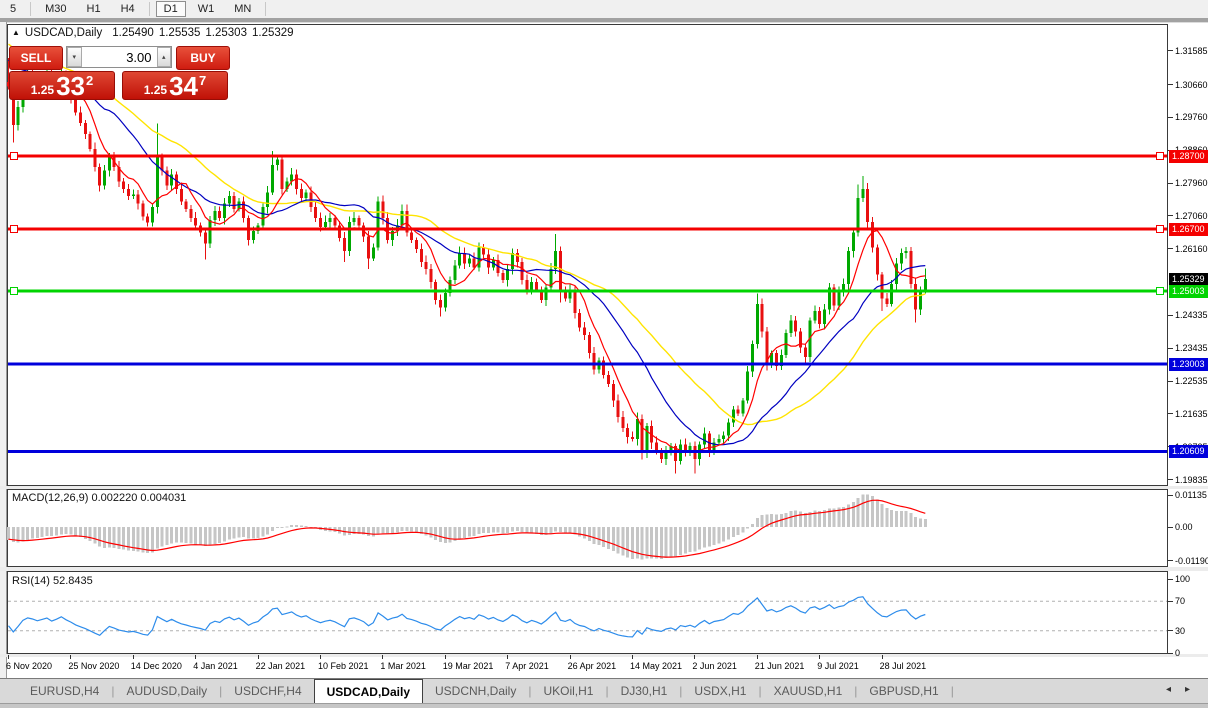  I want to click on volume-increase-button: ▴, so click(163, 57).